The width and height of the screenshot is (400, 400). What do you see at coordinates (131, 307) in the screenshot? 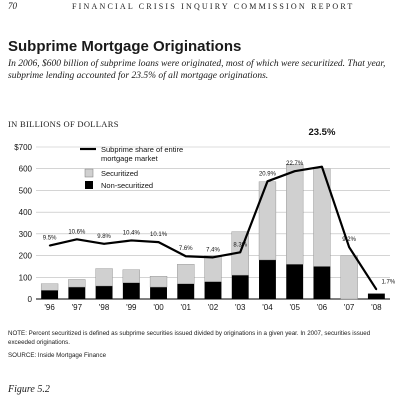
I see `x-tick-label: '99` at bounding box center [131, 307].